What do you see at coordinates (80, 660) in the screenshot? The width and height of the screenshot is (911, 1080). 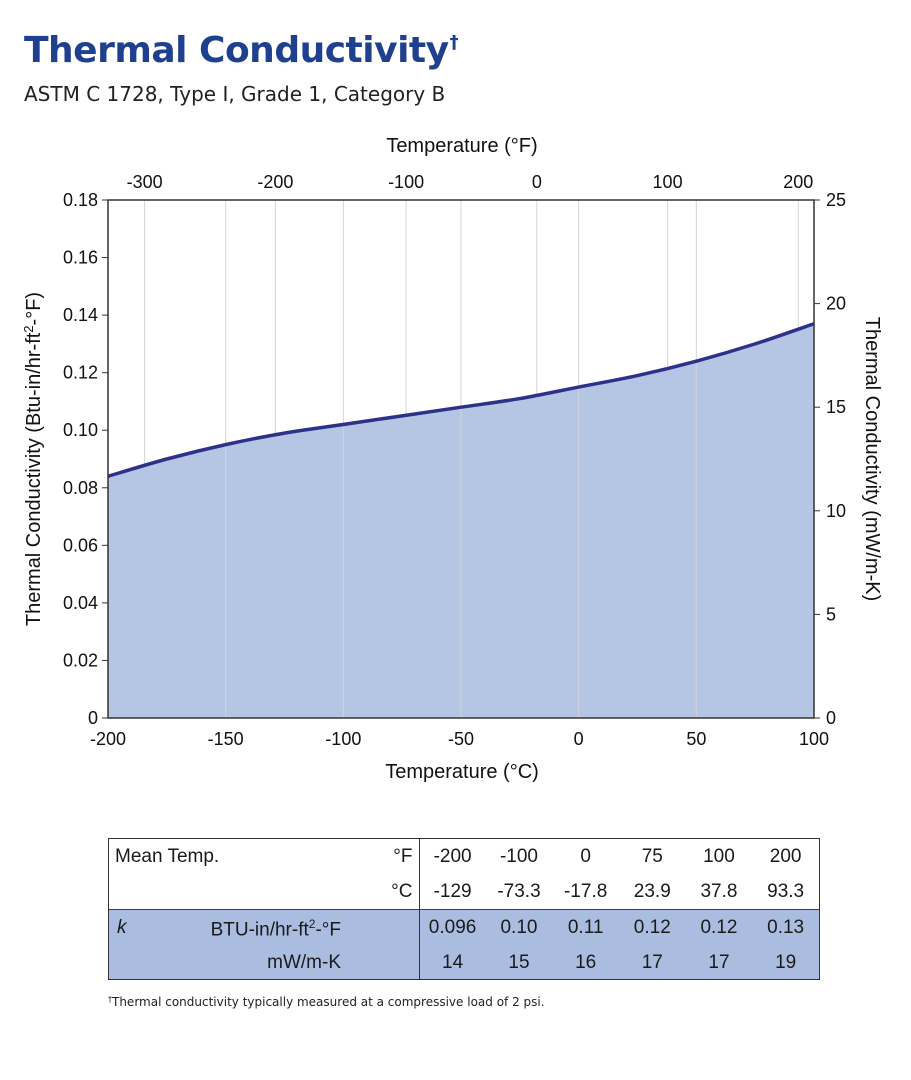 I see `y-tick-label-left: 0.02` at bounding box center [80, 660].